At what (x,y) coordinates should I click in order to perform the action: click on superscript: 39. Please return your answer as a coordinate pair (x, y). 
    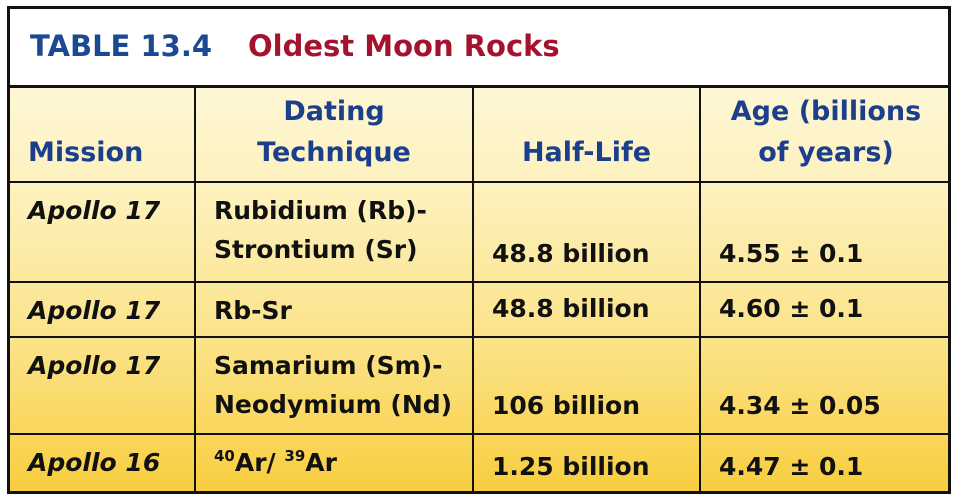
    Looking at the image, I should click on (295, 456).